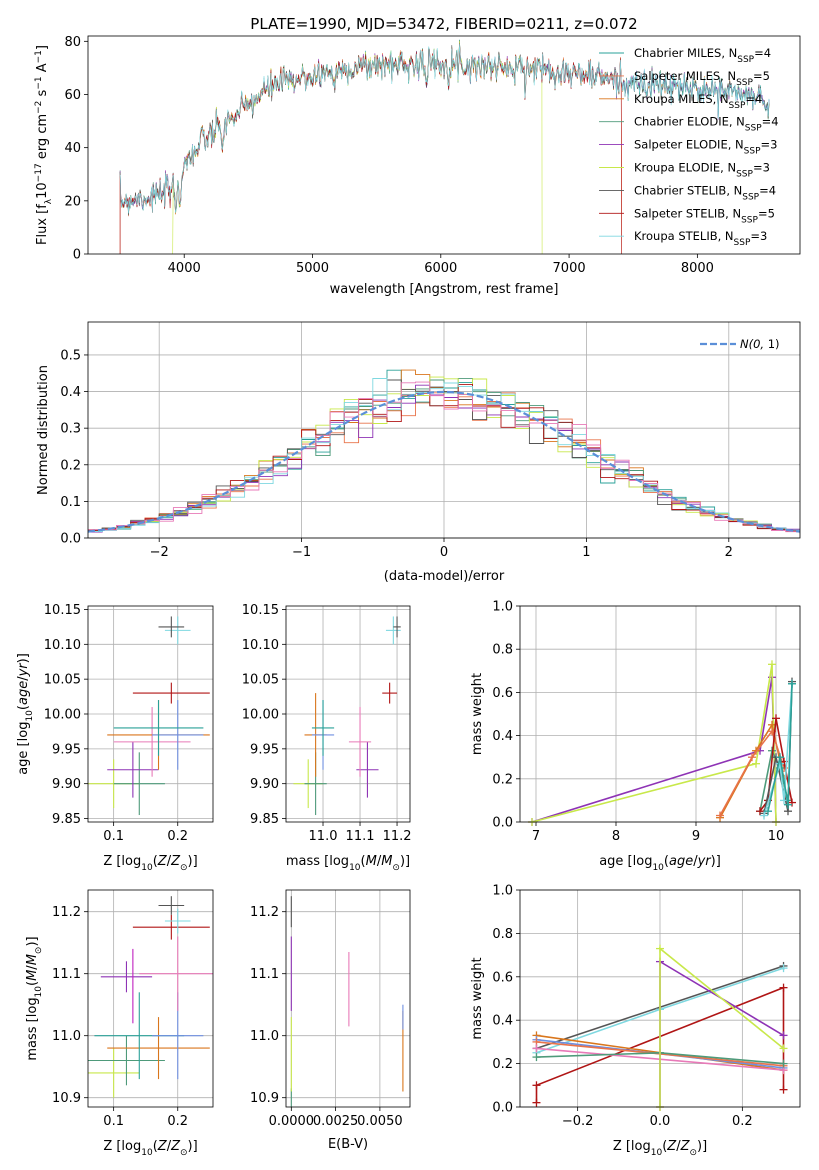  Describe the element at coordinates (70, 429) in the screenshot. I see `y-tick-label: 0.3` at that location.